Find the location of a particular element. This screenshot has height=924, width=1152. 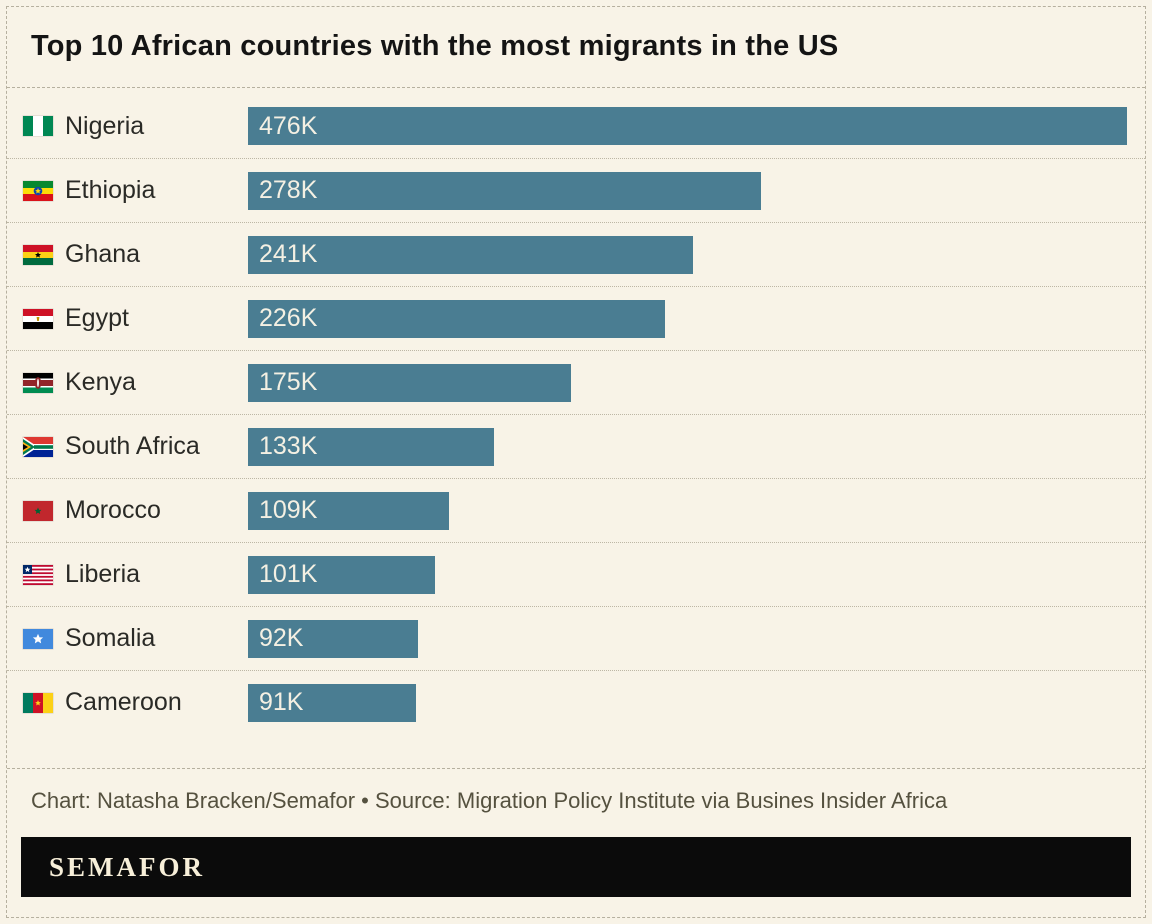

chart-row: Kenya 175K is located at coordinates (576, 382).